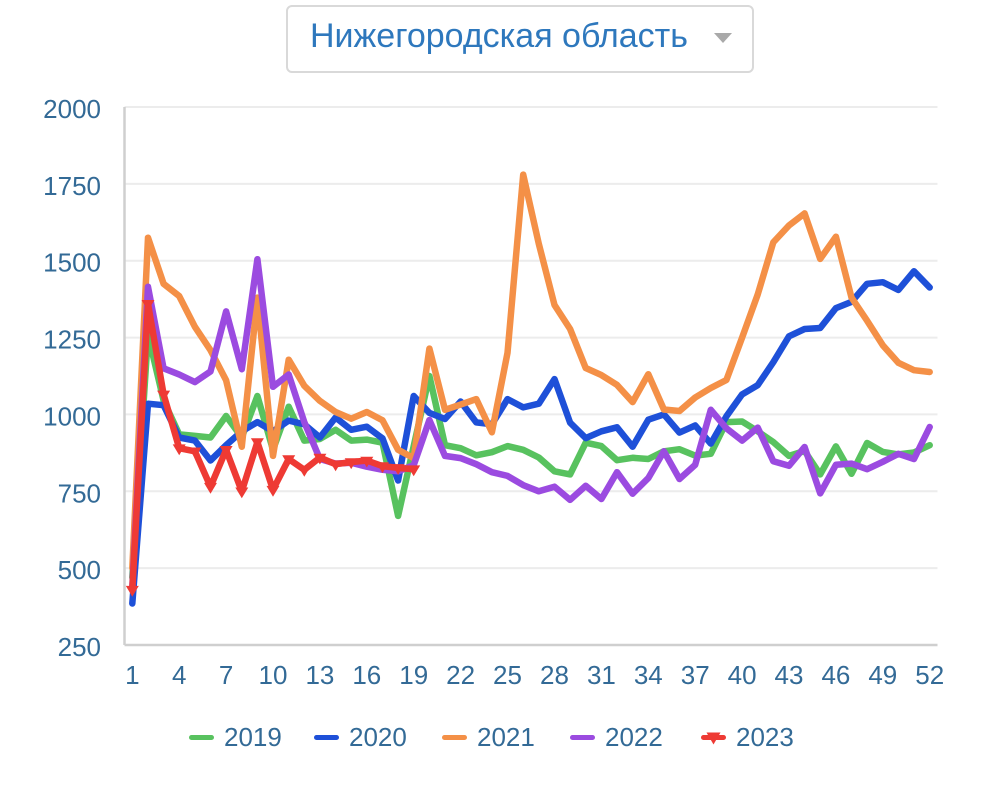 This screenshot has height=805, width=984. Describe the element at coordinates (72, 340) in the screenshot. I see `svg-text: 1250` at that location.